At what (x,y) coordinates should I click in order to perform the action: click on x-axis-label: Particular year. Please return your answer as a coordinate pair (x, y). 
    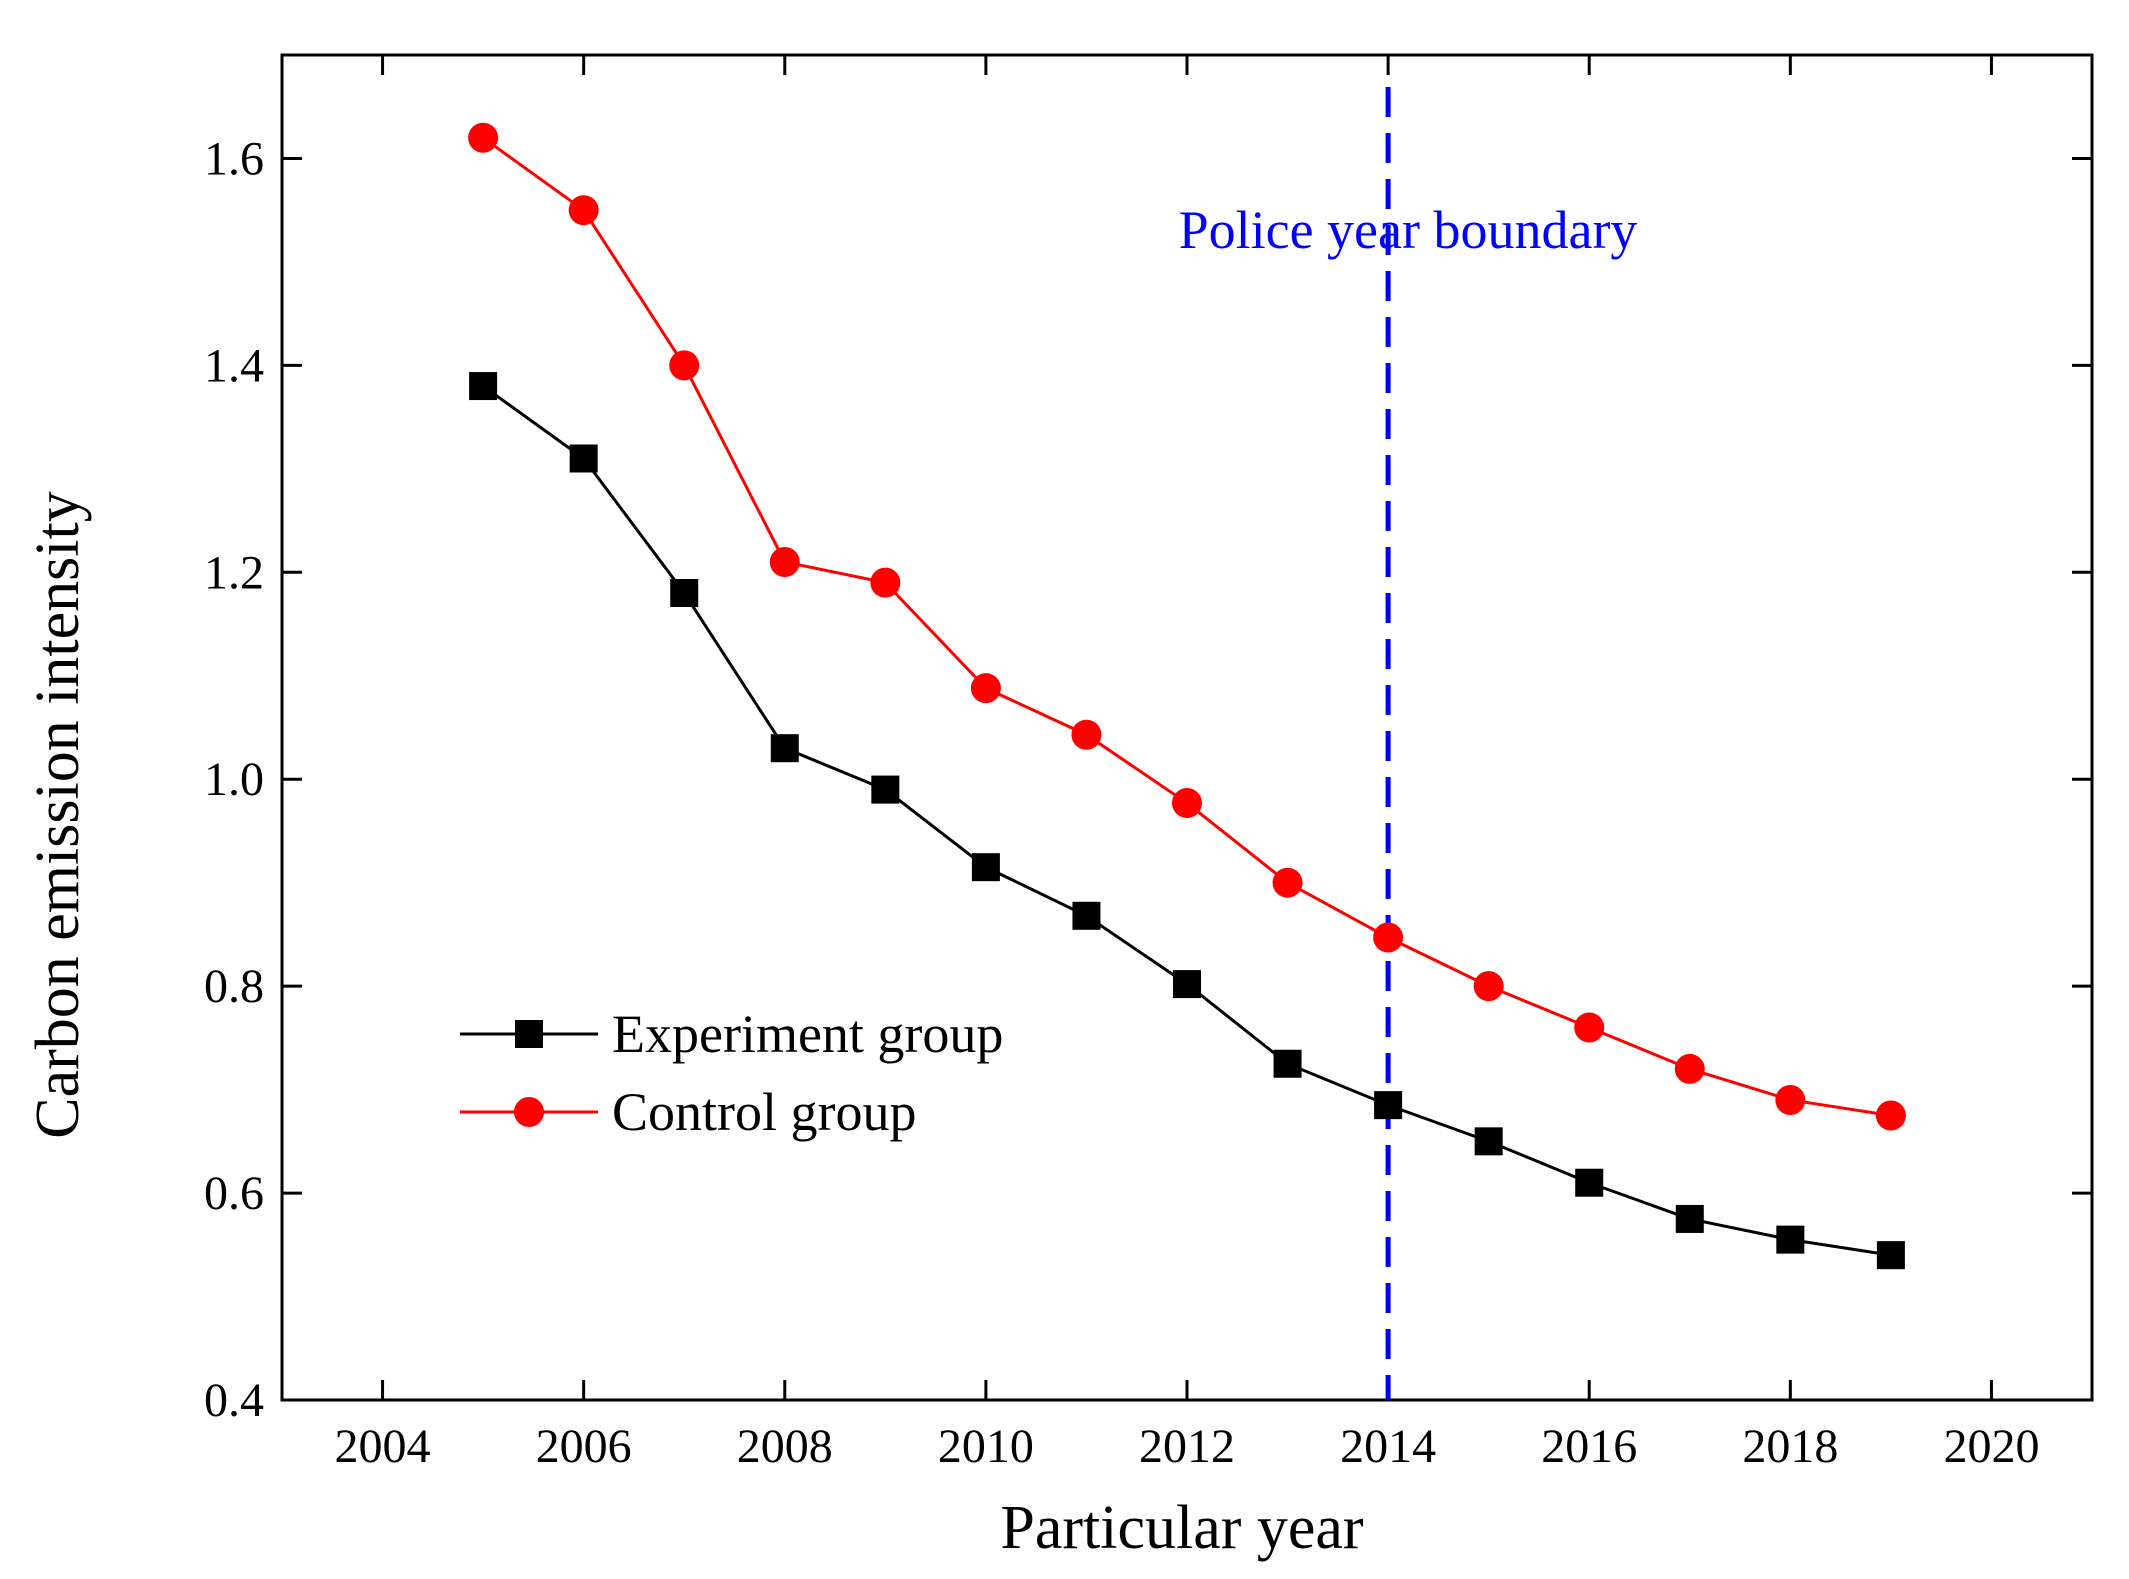
    Looking at the image, I should click on (1182, 1528).